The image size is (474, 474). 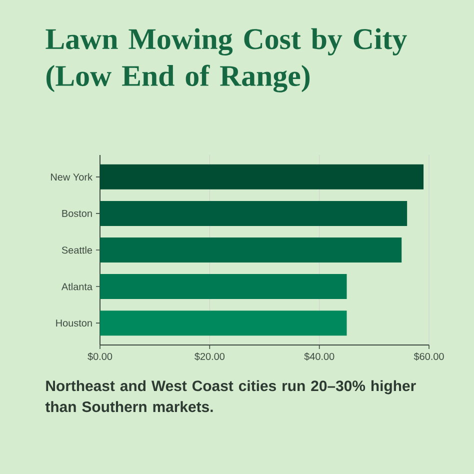 I want to click on text: Northeast and West Coast cities run 20–30% higher than Southern markets., so click(x=230, y=396).